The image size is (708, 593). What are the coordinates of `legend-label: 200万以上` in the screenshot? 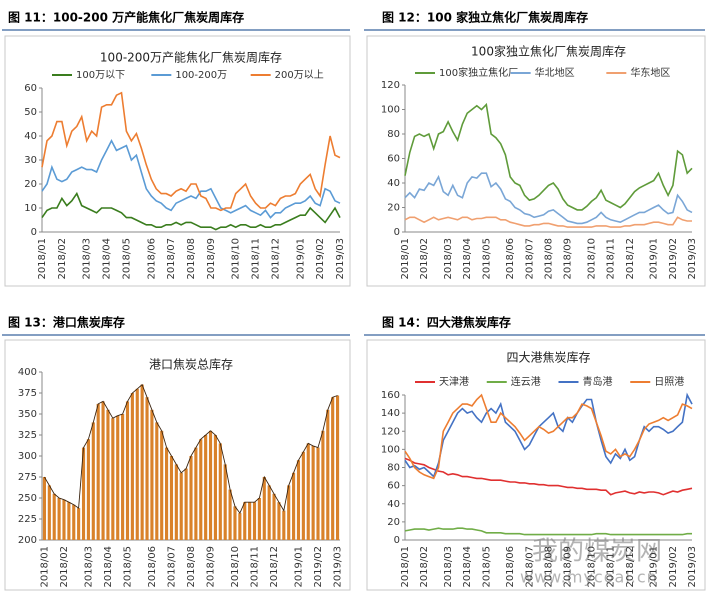 It's located at (299, 75).